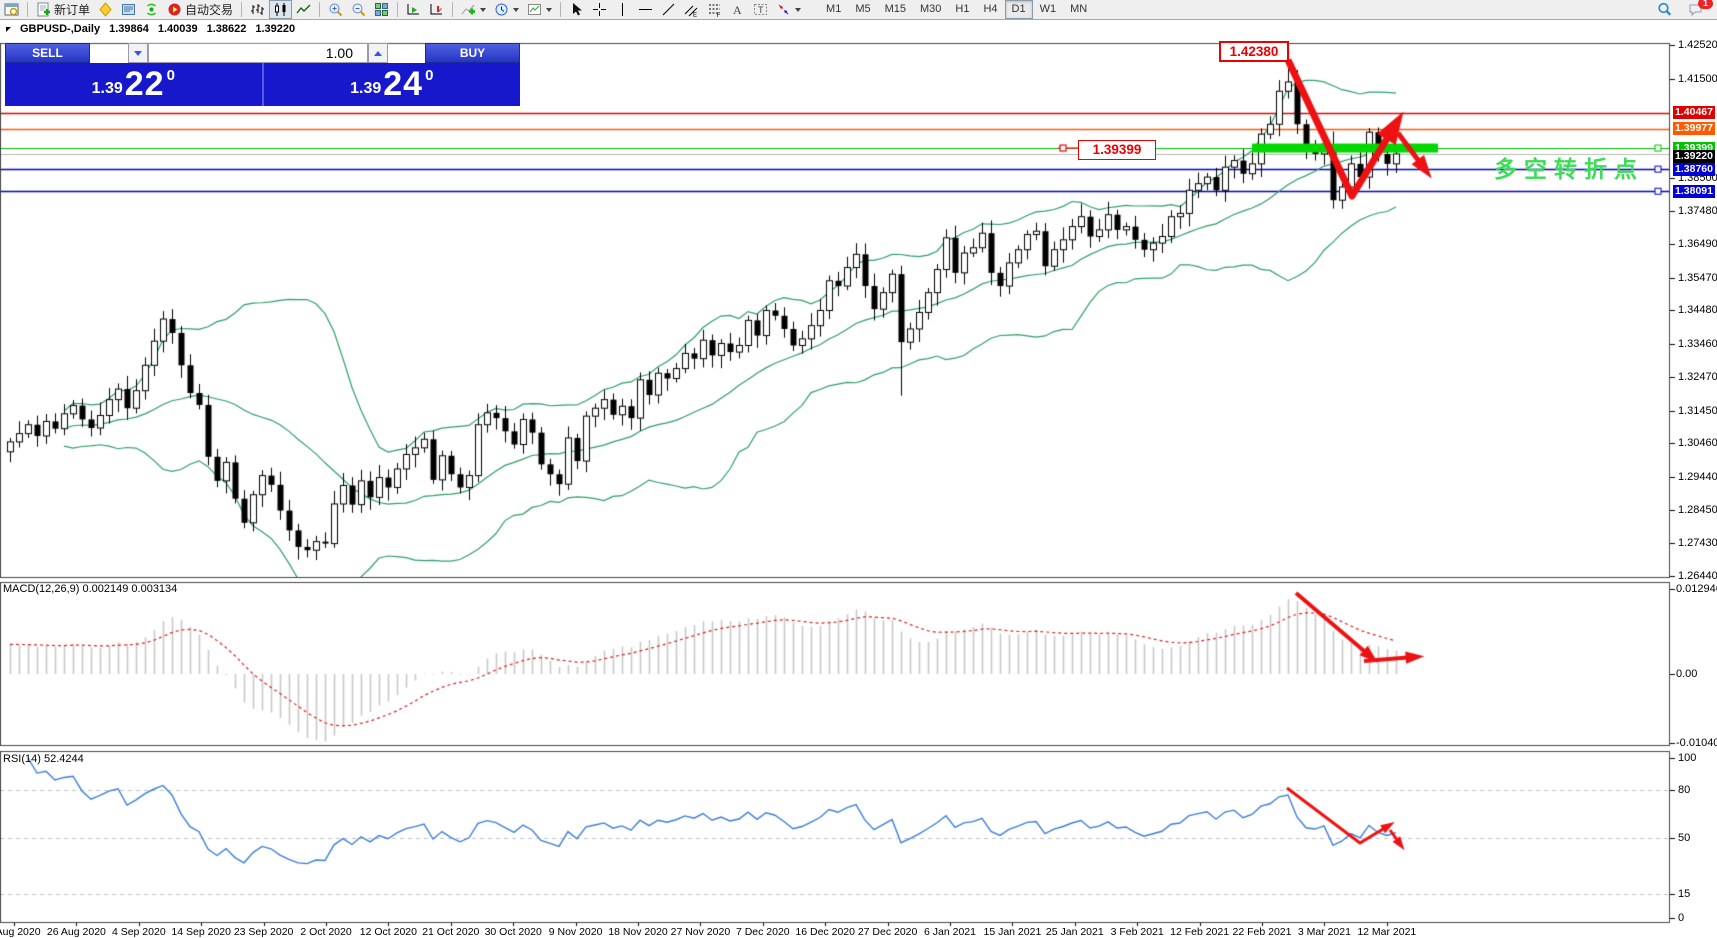 Image resolution: width=1717 pixels, height=938 pixels. What do you see at coordinates (762, 932) in the screenshot?
I see `date-tick: 7 Dec 2020` at bounding box center [762, 932].